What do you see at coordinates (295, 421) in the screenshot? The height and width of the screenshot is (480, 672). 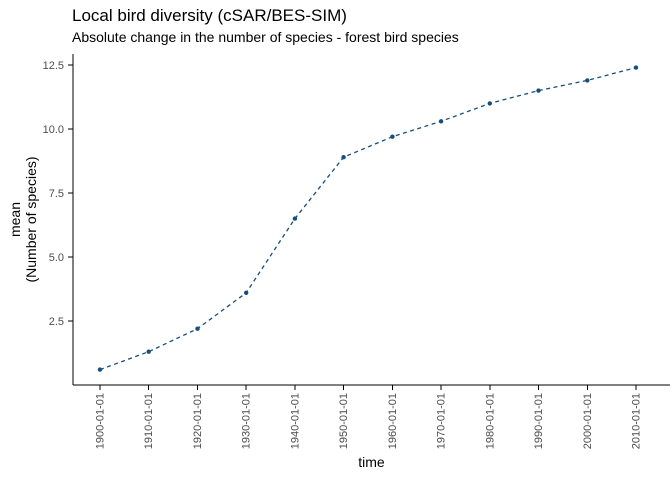 I see `x-tick-label: 1940-01-01` at bounding box center [295, 421].